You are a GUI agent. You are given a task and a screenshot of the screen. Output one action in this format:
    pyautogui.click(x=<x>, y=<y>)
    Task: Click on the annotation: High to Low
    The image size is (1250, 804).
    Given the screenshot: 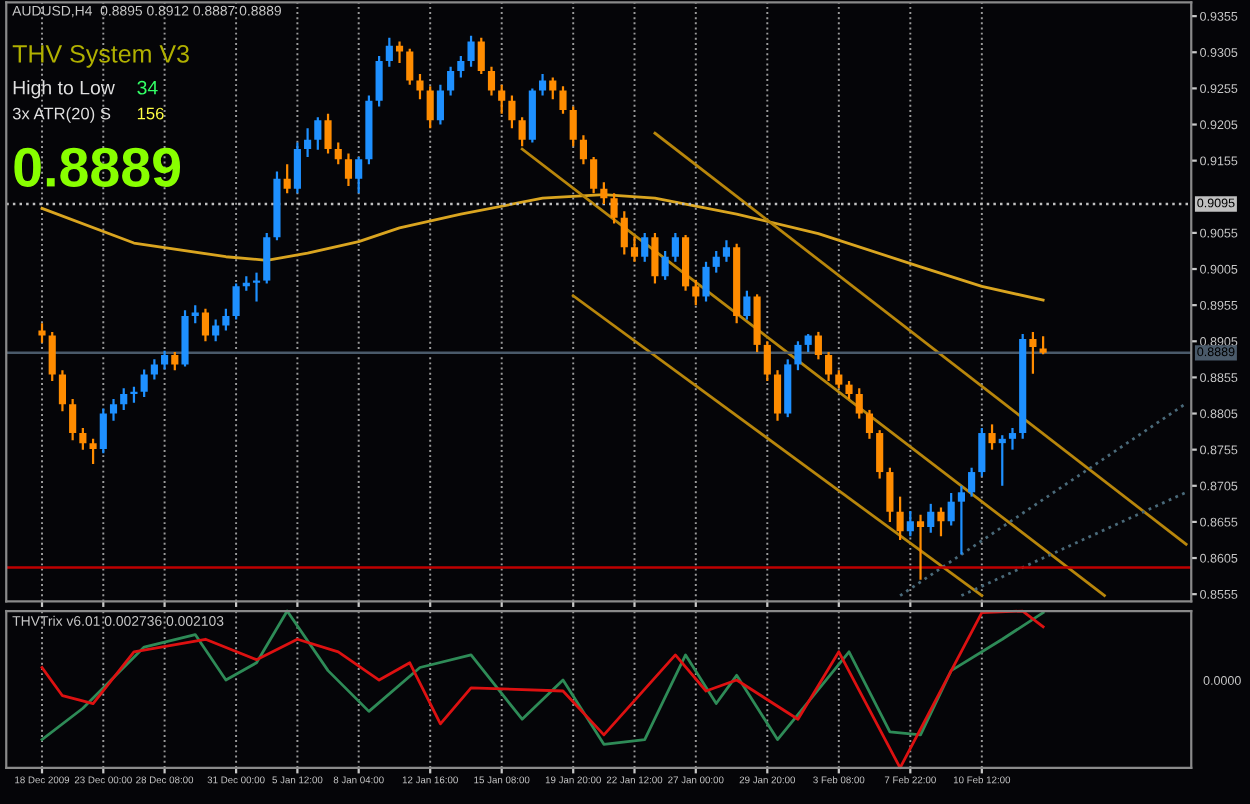 What is the action you would take?
    pyautogui.click(x=64, y=89)
    